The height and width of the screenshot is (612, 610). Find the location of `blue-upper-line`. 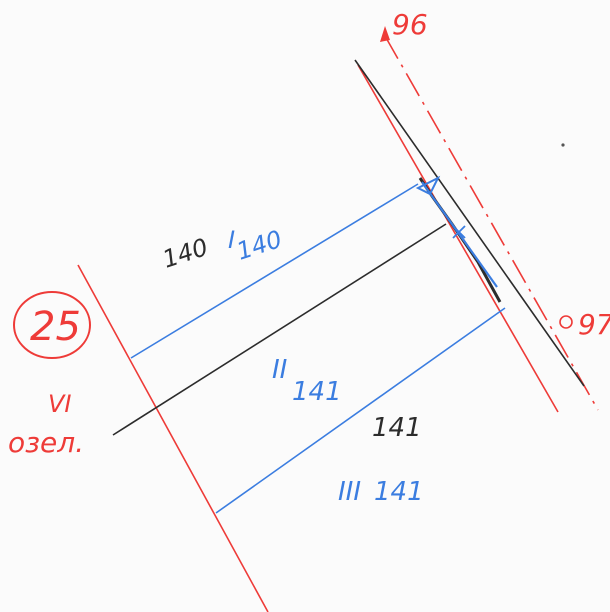

blue-upper-line is located at coordinates (274, 271).